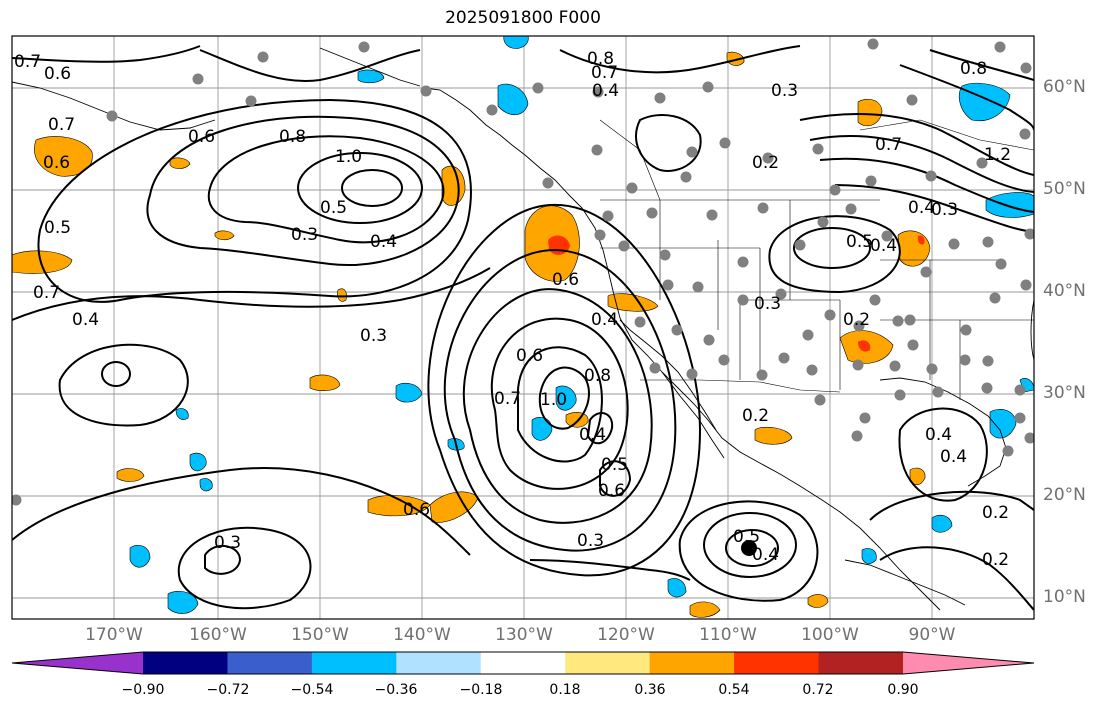 The width and height of the screenshot is (1105, 712). Describe the element at coordinates (228, 690) in the screenshot. I see `colorbar-tick-label: −0.72` at that location.